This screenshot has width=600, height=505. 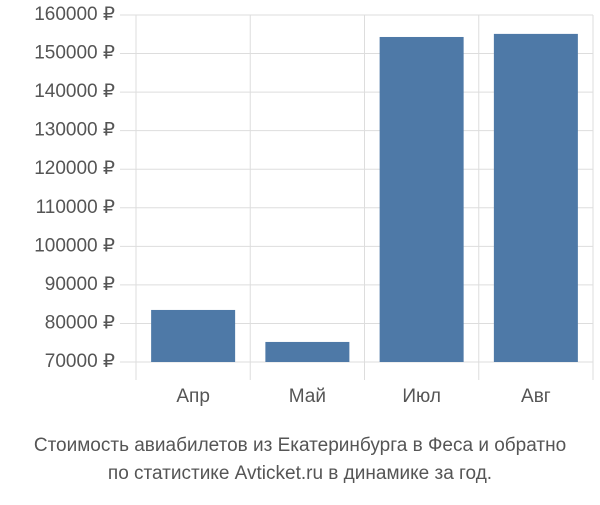 What do you see at coordinates (80, 322) in the screenshot?
I see `y-tick-label: 80000 ₽` at bounding box center [80, 322].